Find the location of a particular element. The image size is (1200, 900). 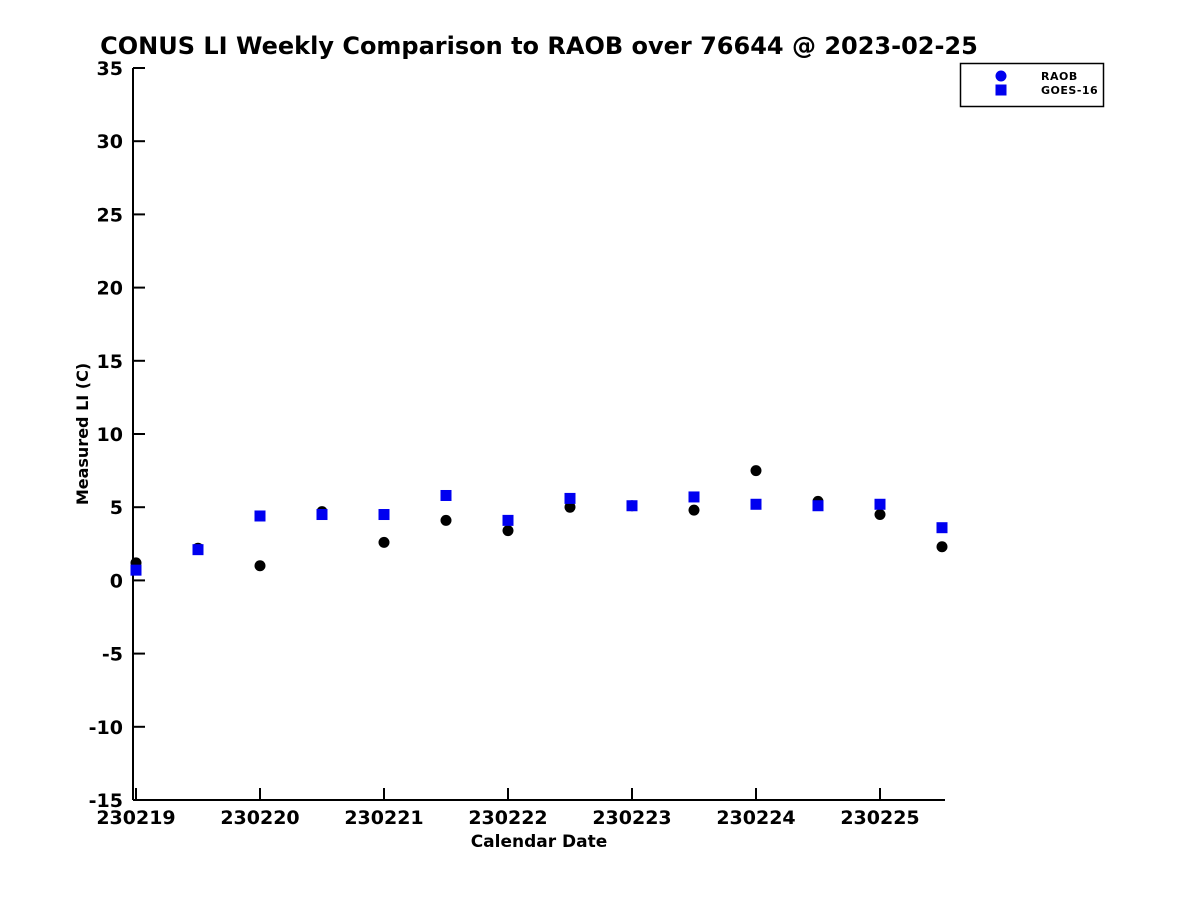

x-tick-label-230224: 230224 is located at coordinates (755, 818).